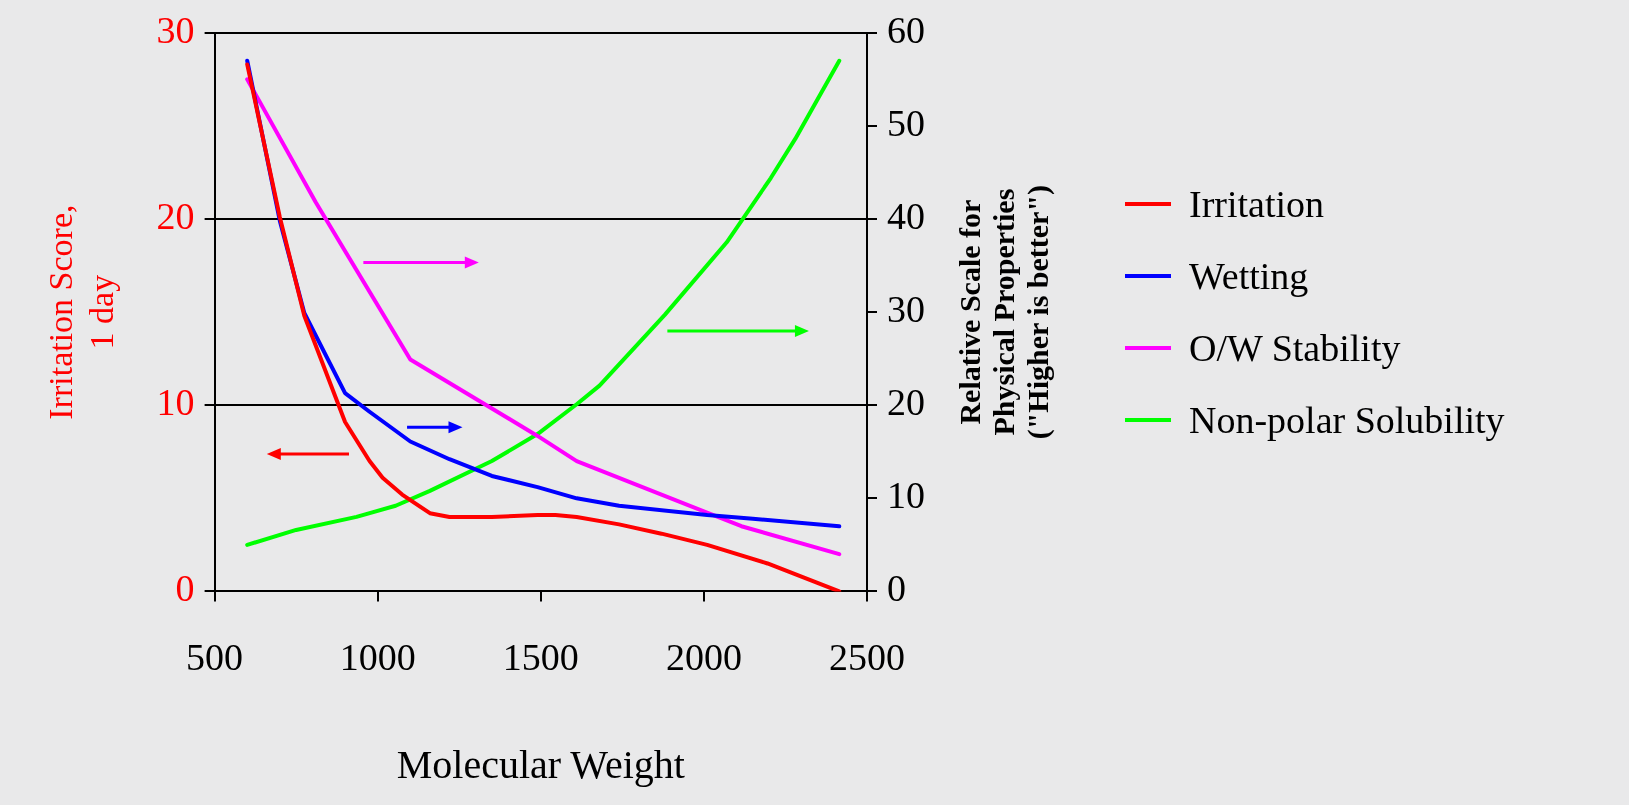 This screenshot has height=805, width=1629. Describe the element at coordinates (81, 312) in the screenshot. I see `y-axis-title: Irritation Score, 1 day` at that location.